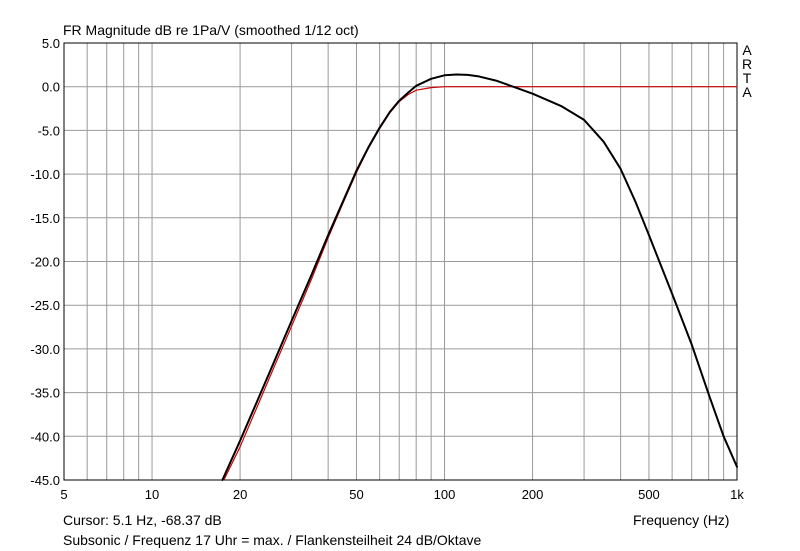  Describe the element at coordinates (45, 436) in the screenshot. I see `y-tick-label: -40.0` at that location.